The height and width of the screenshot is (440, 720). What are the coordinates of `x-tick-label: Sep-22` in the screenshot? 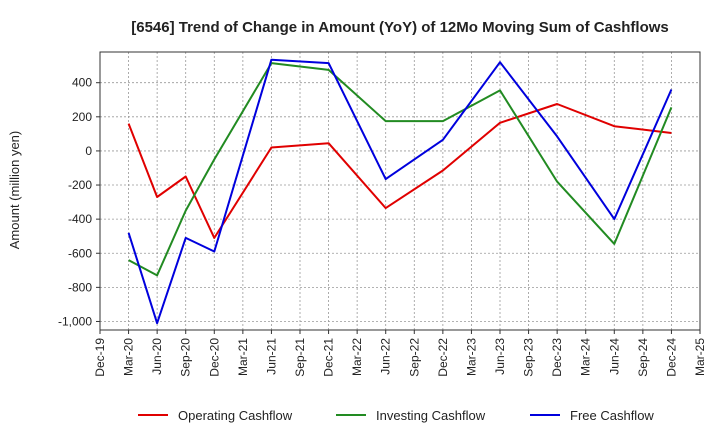 It's located at (414, 357).